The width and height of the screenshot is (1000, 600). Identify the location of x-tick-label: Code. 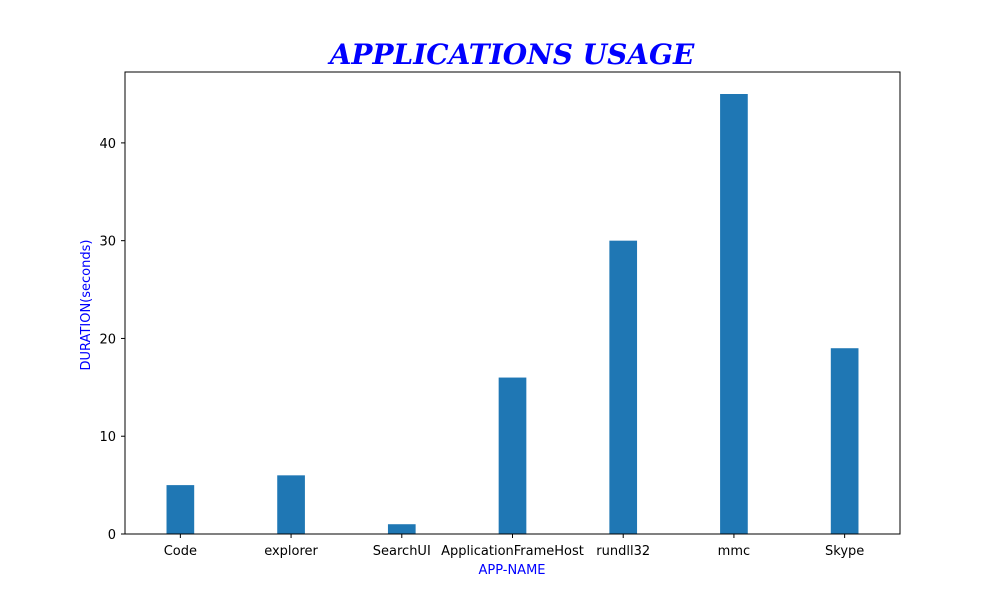
(180, 551).